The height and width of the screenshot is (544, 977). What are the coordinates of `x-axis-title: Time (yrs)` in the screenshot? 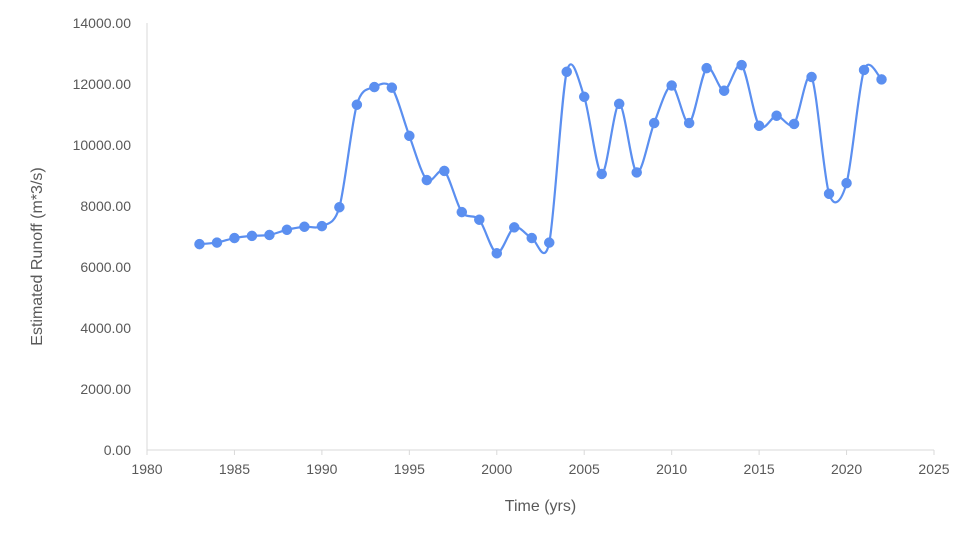 It's located at (540, 506).